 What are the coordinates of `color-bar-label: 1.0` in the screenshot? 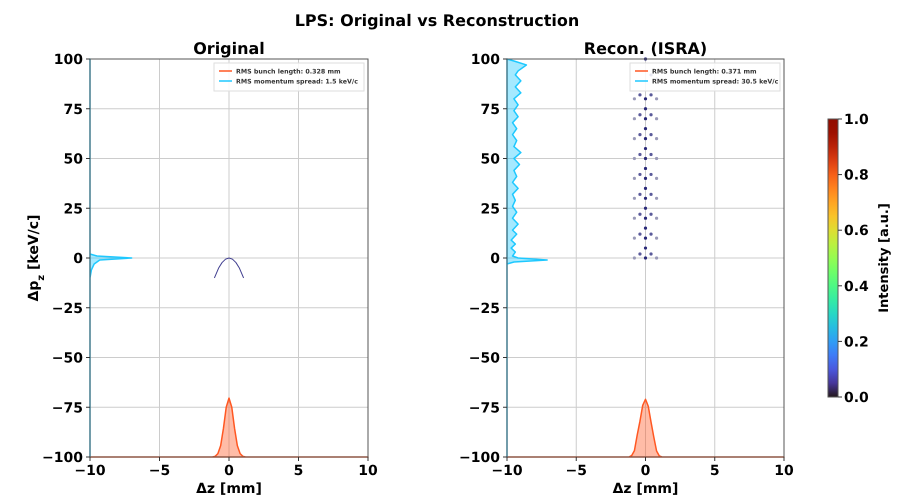 It's located at (857, 120).